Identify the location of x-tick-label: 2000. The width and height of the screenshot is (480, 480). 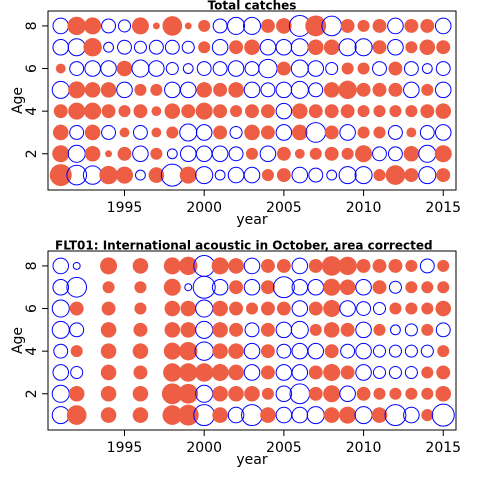
(204, 448).